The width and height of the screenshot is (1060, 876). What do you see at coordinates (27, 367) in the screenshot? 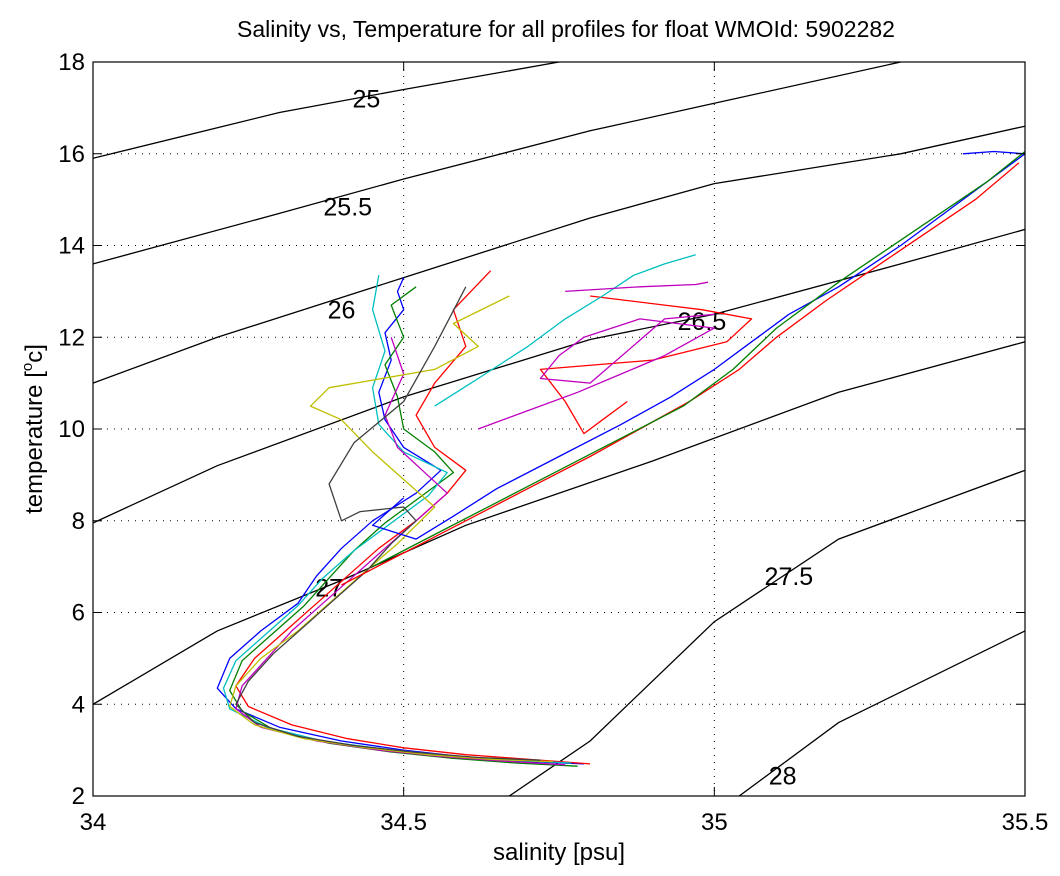
I see `y-axis-label-sup: o` at bounding box center [27, 367].